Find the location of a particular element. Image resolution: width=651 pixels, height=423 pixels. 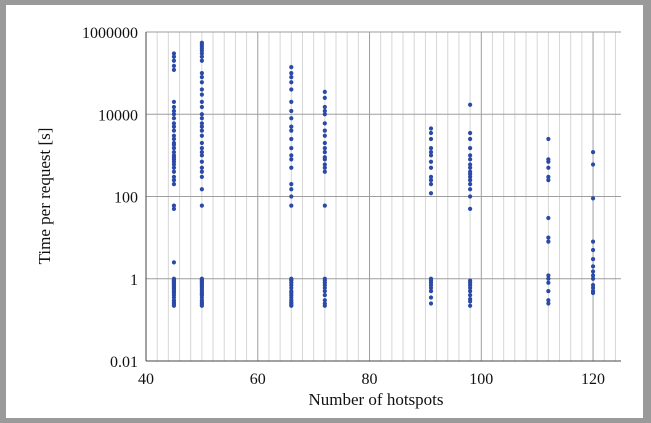

y-tick-labels: 0.01 1 100 10000 1000000 is located at coordinates (110, 198).